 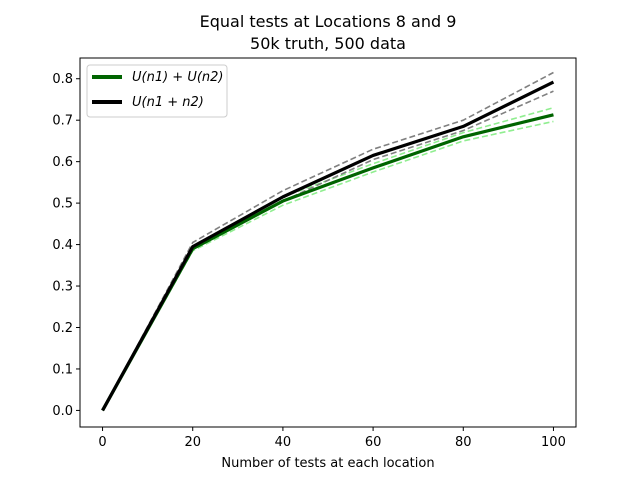 I want to click on x-tick-label: 40, so click(x=283, y=442).